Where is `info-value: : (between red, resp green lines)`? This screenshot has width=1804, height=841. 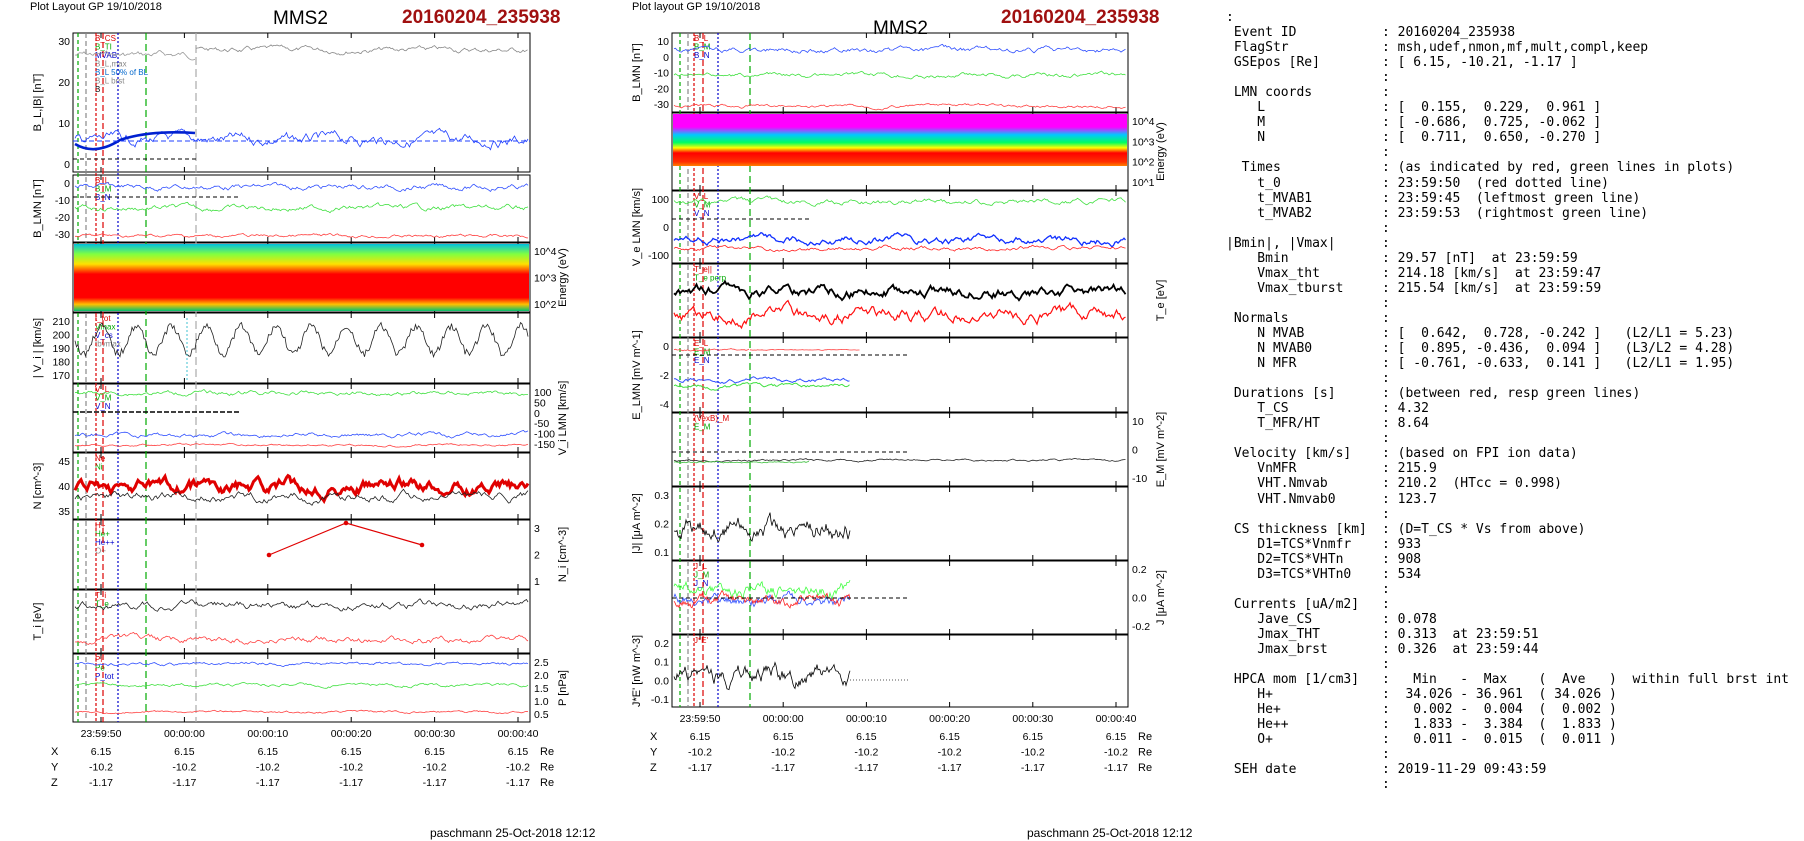 info-value: : (between red, resp green lines) is located at coordinates (1511, 394).